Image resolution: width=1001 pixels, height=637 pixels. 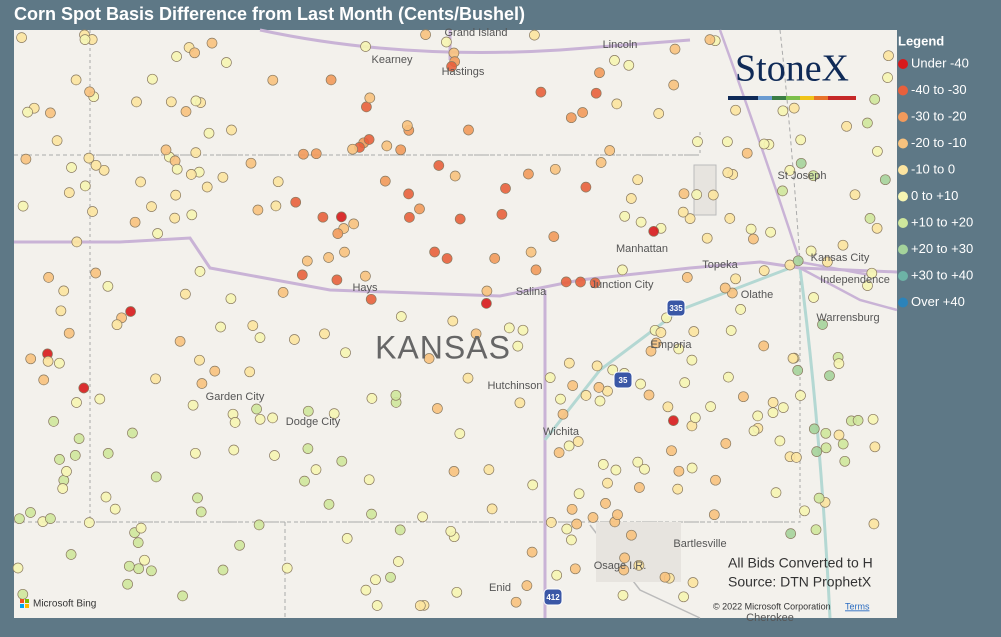 What do you see at coordinates (476, 33) in the screenshot?
I see `place-label: Grand Island` at bounding box center [476, 33].